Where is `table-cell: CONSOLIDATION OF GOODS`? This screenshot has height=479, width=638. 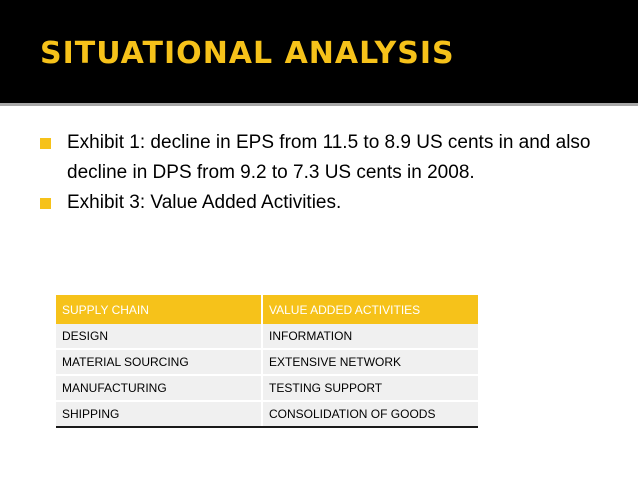
table-cell: CONSOLIDATION OF GOODS is located at coordinates (369, 413).